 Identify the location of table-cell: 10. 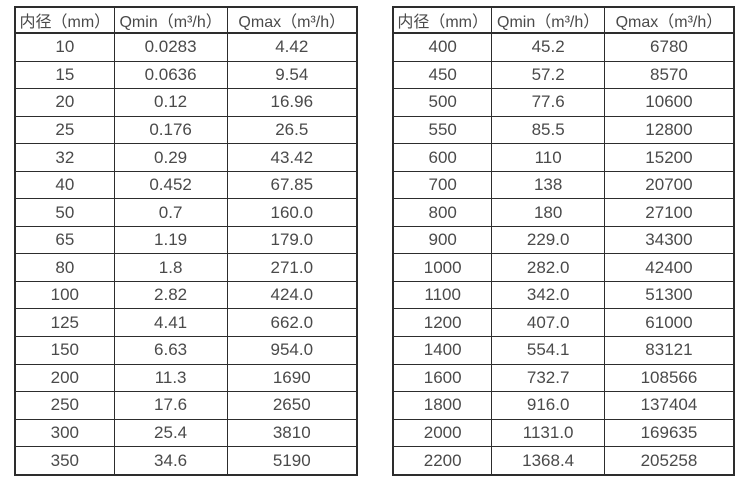
(64, 47).